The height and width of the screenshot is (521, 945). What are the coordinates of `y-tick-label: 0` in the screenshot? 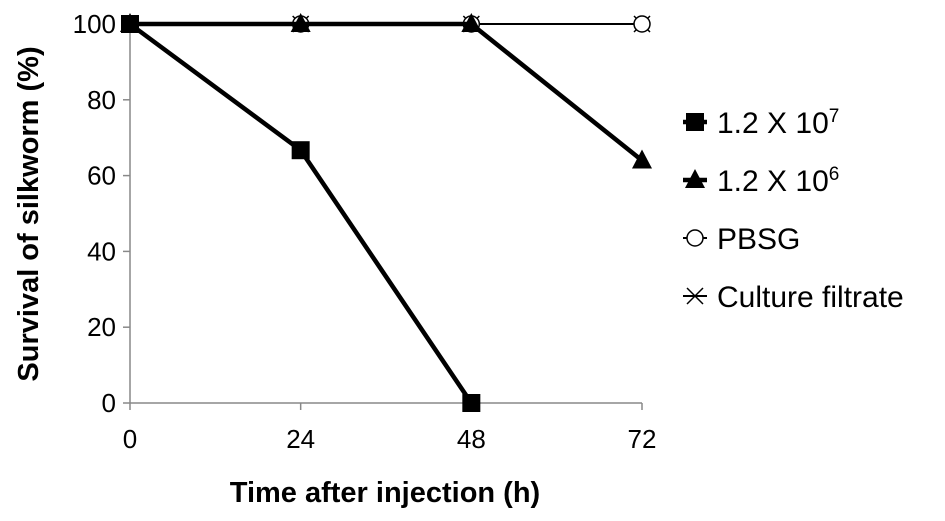 It's located at (109, 403).